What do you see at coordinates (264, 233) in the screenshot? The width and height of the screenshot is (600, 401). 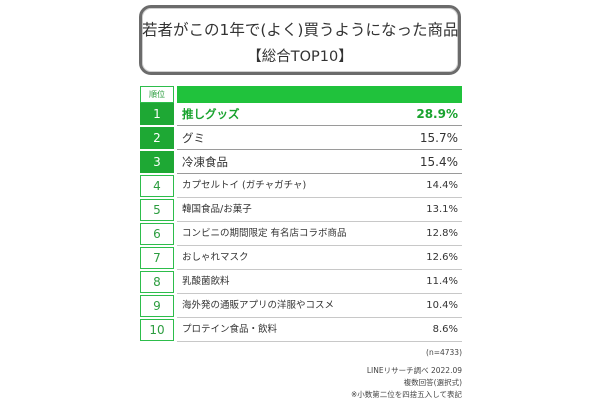 I see `item-label: コンビニの期間限定 有名店コラボ商品` at bounding box center [264, 233].